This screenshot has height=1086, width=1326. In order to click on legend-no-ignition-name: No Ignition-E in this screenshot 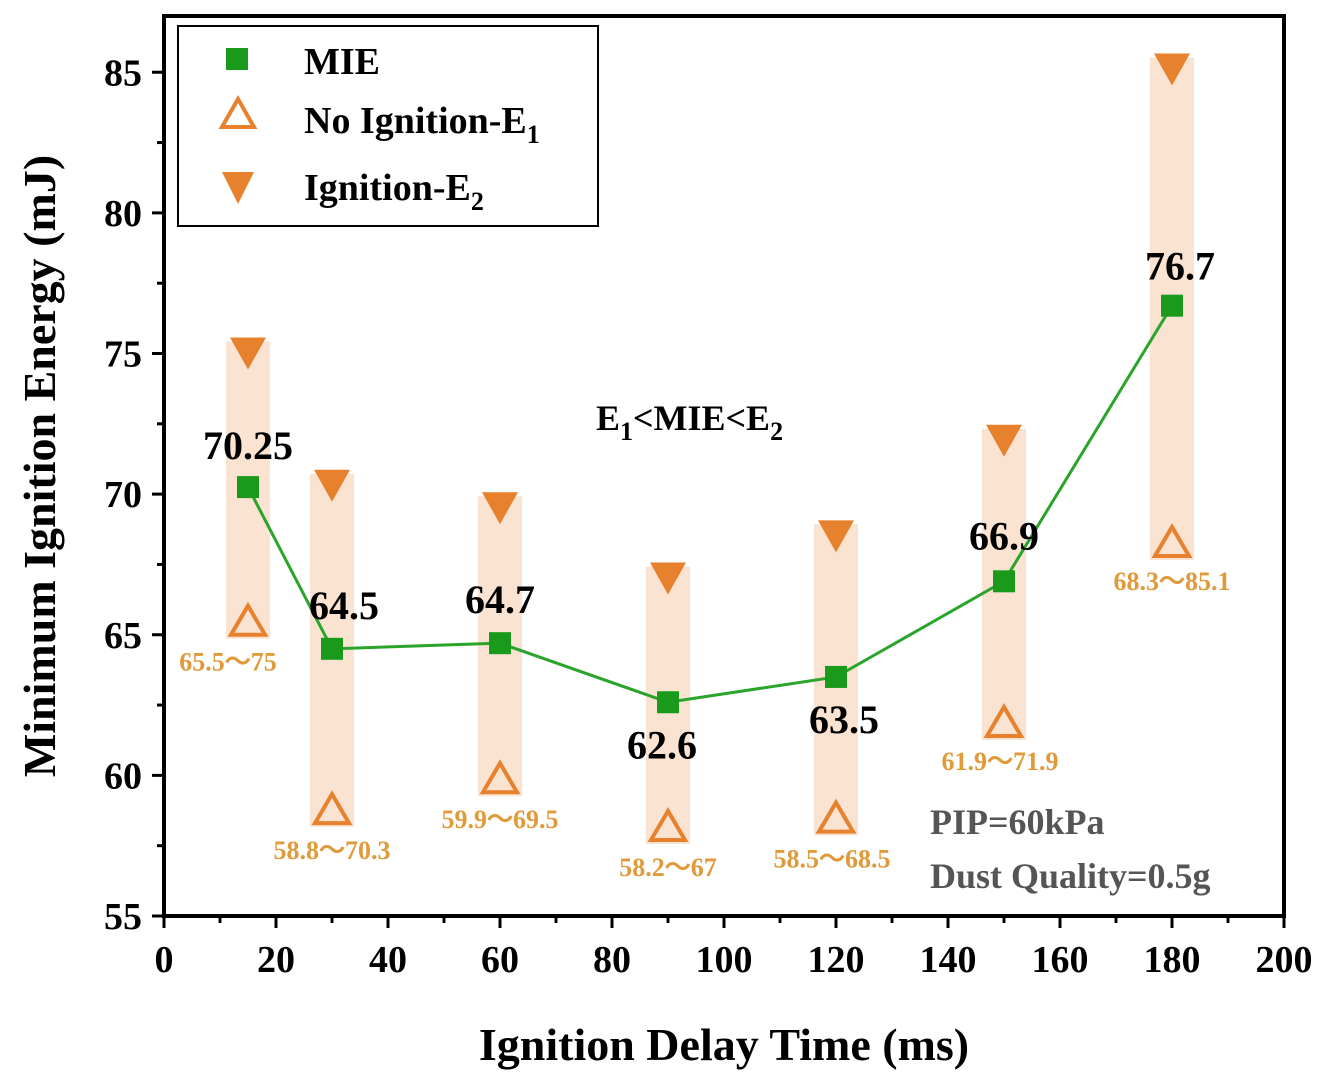, I will do `click(415, 121)`.